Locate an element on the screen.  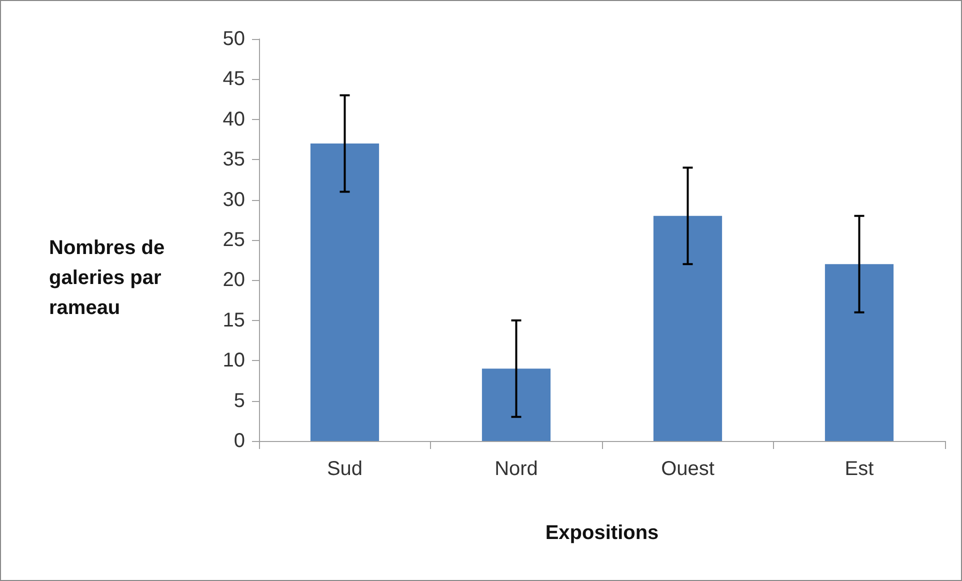
x-axis-title: Expositions is located at coordinates (602, 533).